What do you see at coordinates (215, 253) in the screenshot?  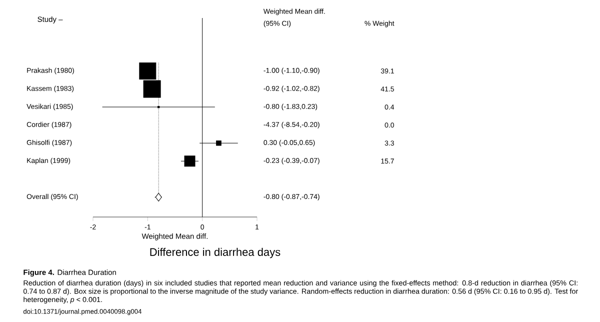 I see `text: Difference in diarrhea days` at bounding box center [215, 253].